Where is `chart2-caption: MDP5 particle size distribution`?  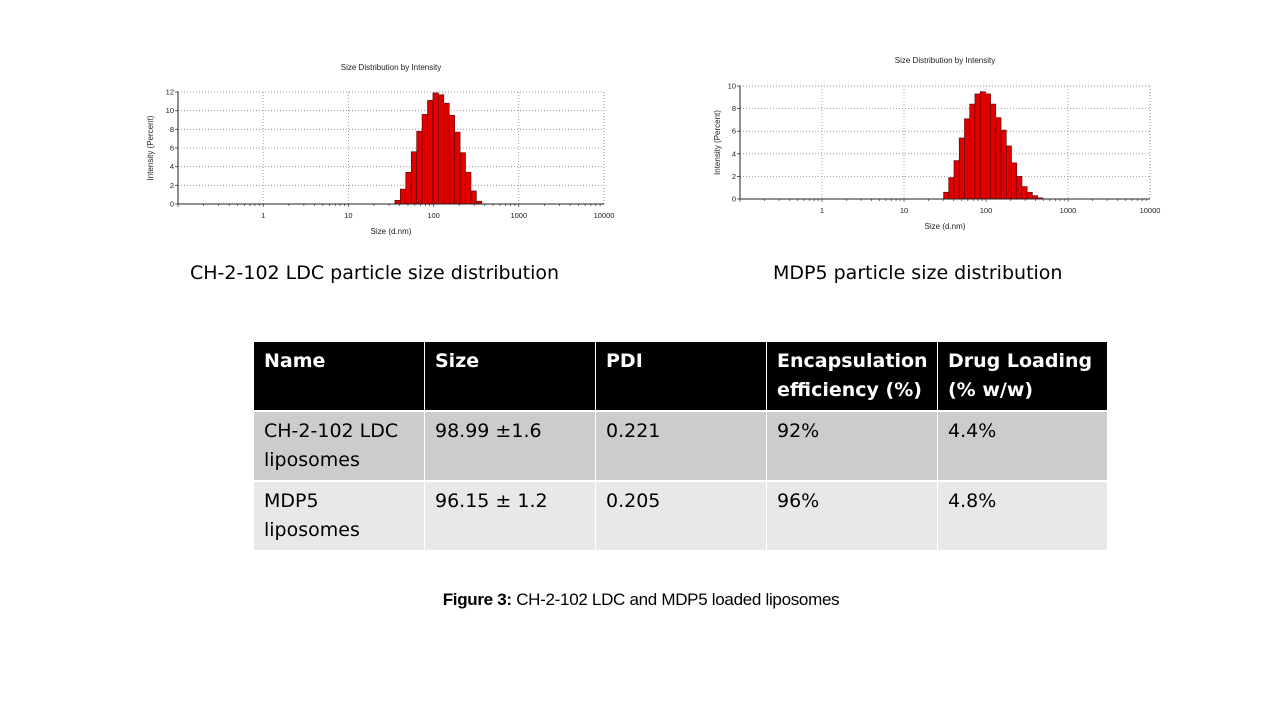 chart2-caption: MDP5 particle size distribution is located at coordinates (918, 273).